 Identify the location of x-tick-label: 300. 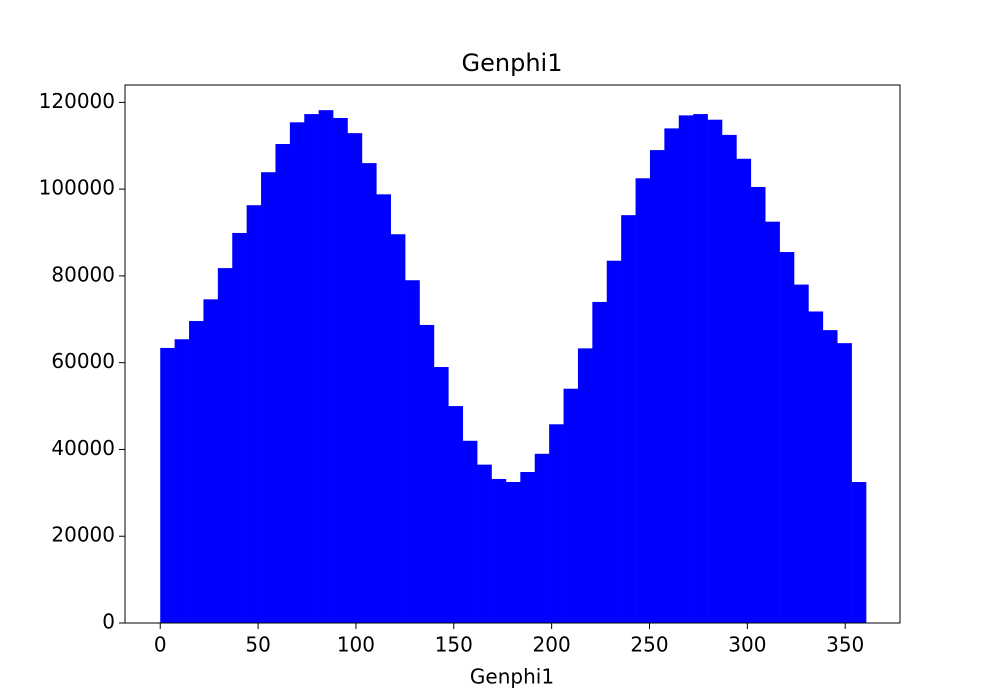
(747, 645).